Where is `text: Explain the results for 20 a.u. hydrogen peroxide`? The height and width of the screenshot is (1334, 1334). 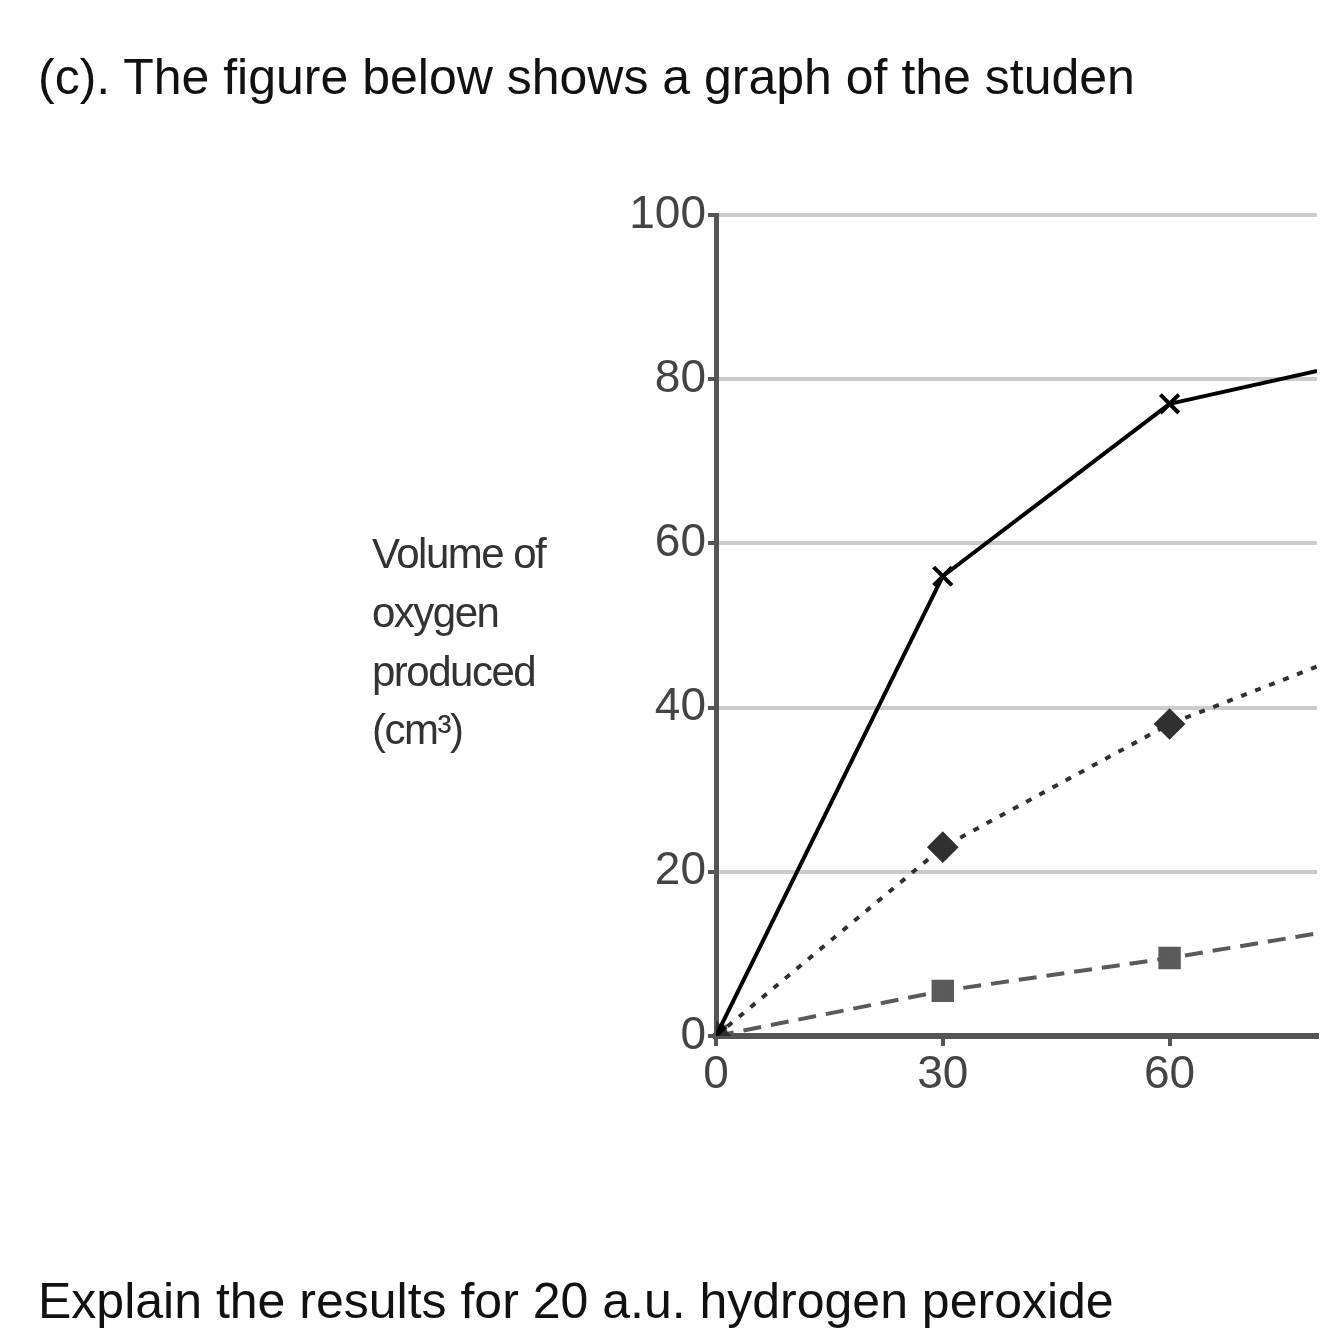
text: Explain the results for 20 a.u. hydrogen peroxide is located at coordinates (576, 1301).